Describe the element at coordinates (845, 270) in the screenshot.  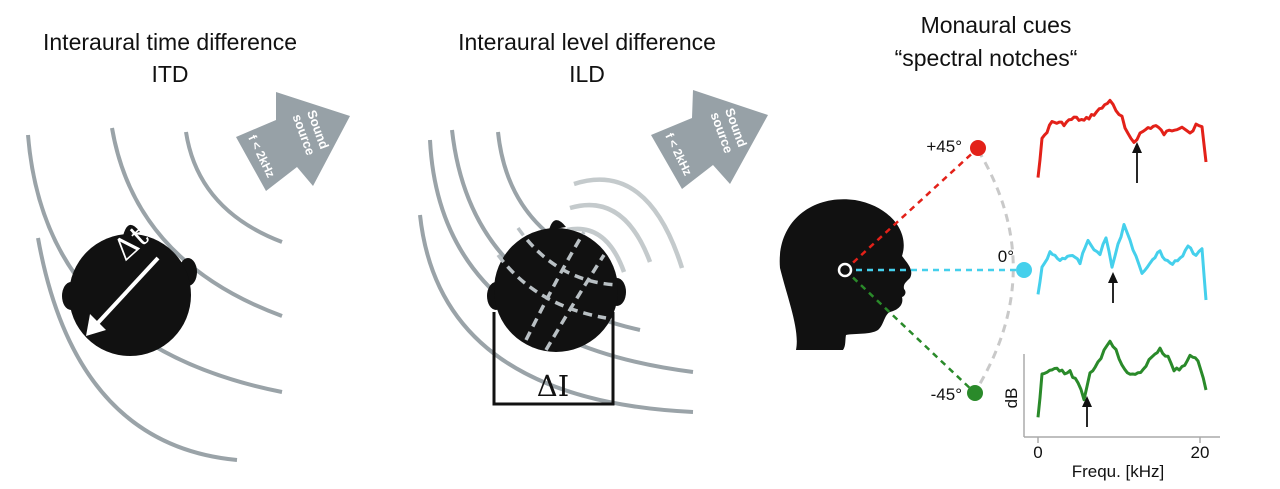
I see `ear-marker` at that location.